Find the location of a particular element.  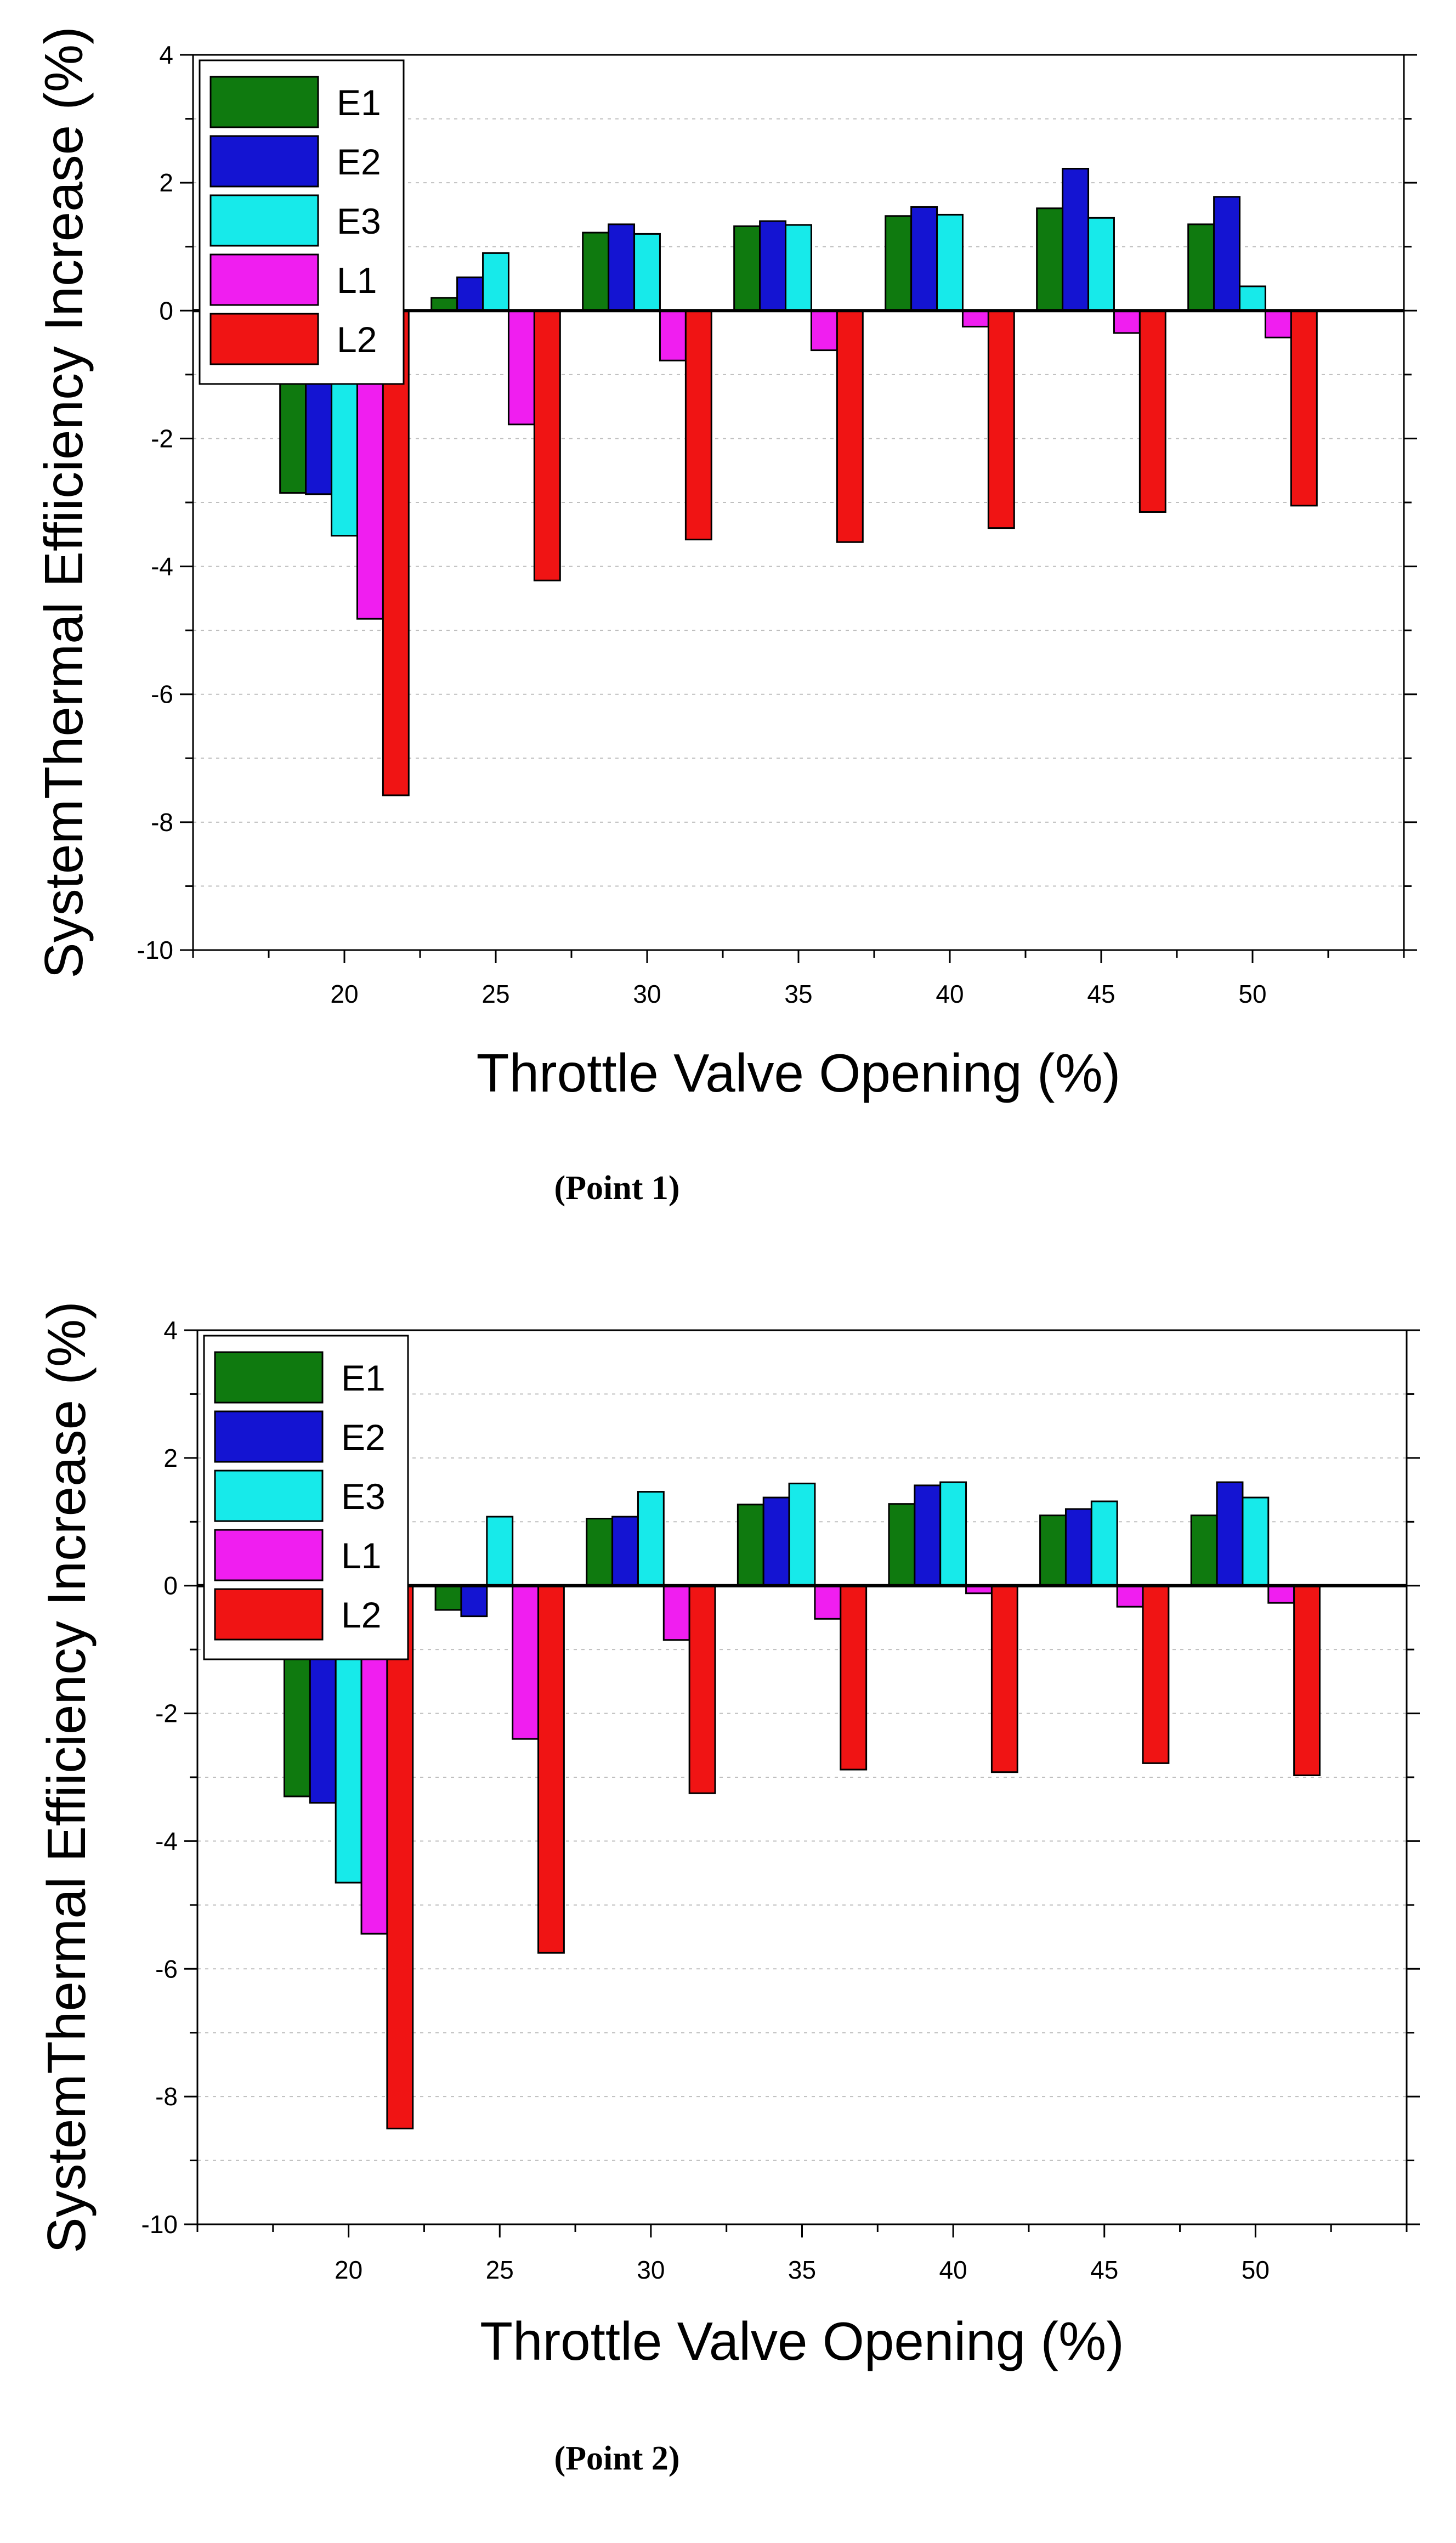

legend-swatch-e2 is located at coordinates (264, 161).